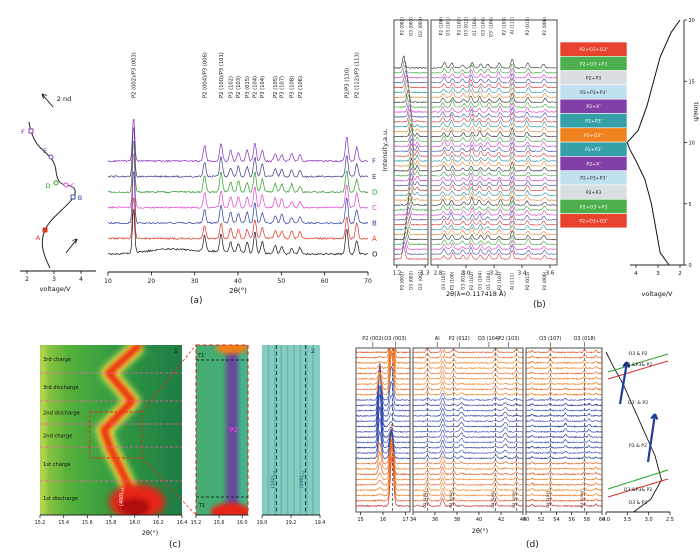 This screenshot has width=700, height=556. I want to click on peak-label: P3 (107), so click(283, 87).